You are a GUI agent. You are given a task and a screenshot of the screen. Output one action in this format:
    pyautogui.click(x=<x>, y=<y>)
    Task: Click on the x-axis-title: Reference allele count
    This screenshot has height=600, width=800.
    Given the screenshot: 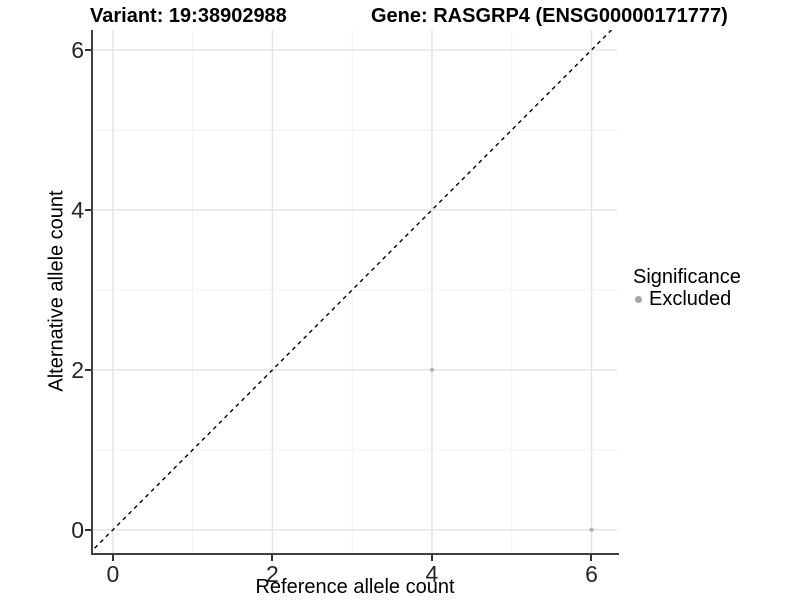 What is the action you would take?
    pyautogui.click(x=355, y=587)
    